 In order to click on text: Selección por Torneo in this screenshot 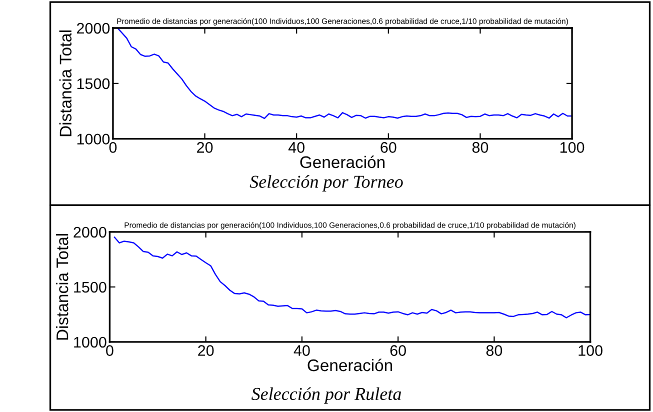, I will do `click(326, 183)`.